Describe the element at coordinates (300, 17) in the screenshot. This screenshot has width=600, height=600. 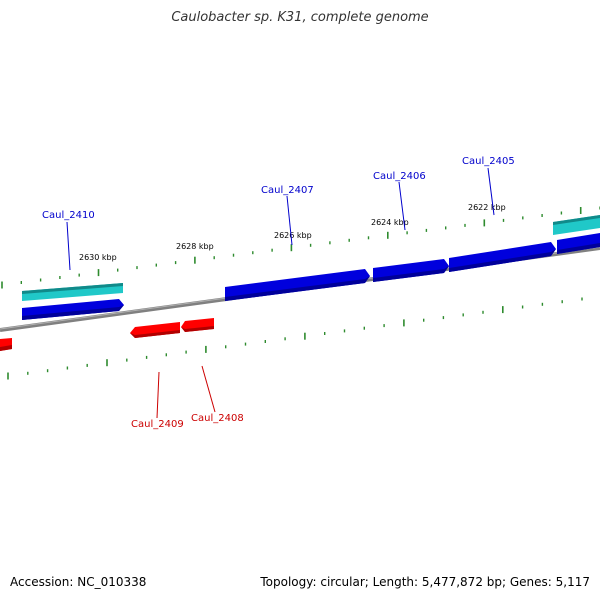
I see `page-title: Caulobacter sp. K31, complete genome` at that location.